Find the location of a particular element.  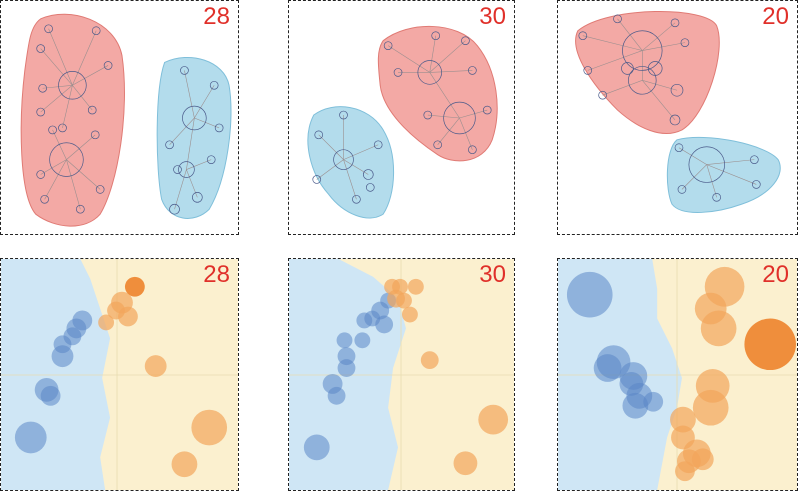

scatter-panel-20: 20 is located at coordinates (677, 374).